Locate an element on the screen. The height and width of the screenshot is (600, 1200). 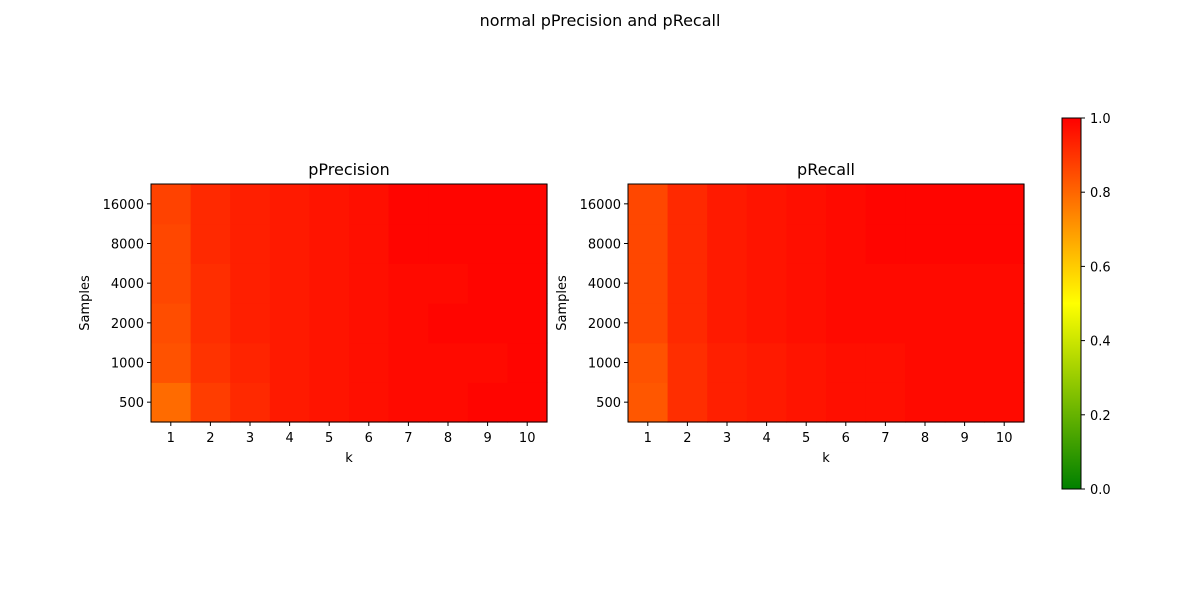
pprecision-x-tick-label: 9 is located at coordinates (487, 438).